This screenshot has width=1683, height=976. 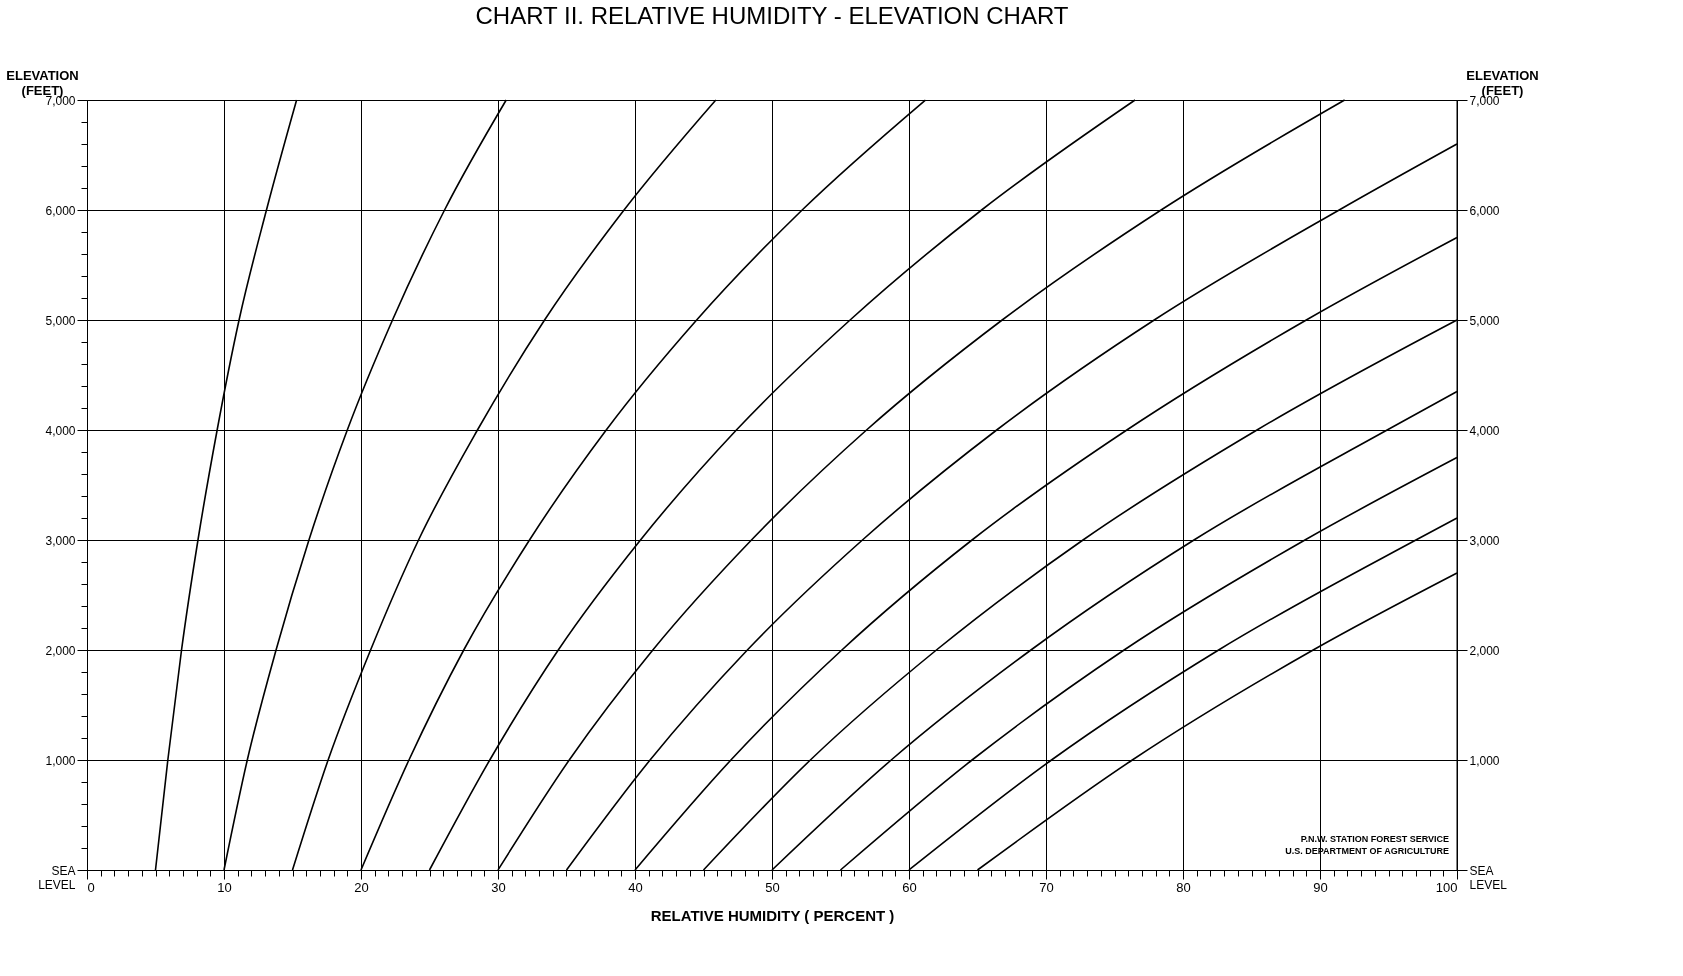 What do you see at coordinates (361, 887) in the screenshot?
I see `x-tick-label: 20` at bounding box center [361, 887].